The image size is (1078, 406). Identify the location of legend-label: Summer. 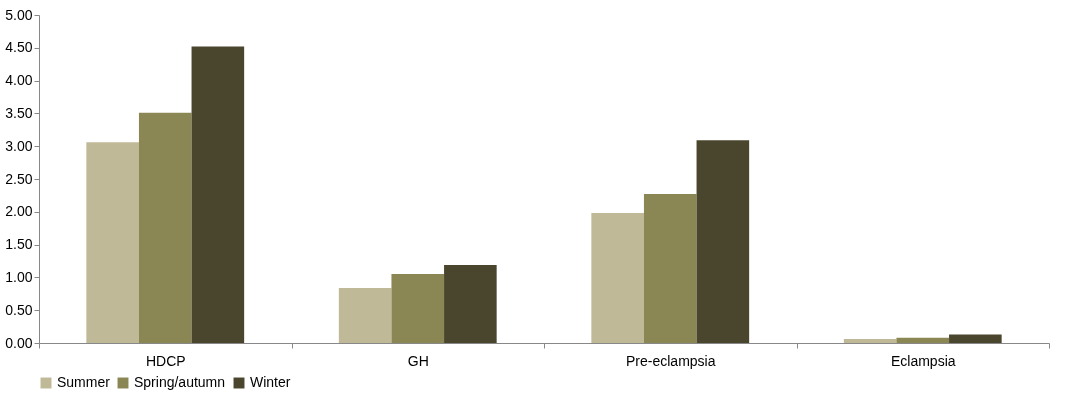
(84, 382).